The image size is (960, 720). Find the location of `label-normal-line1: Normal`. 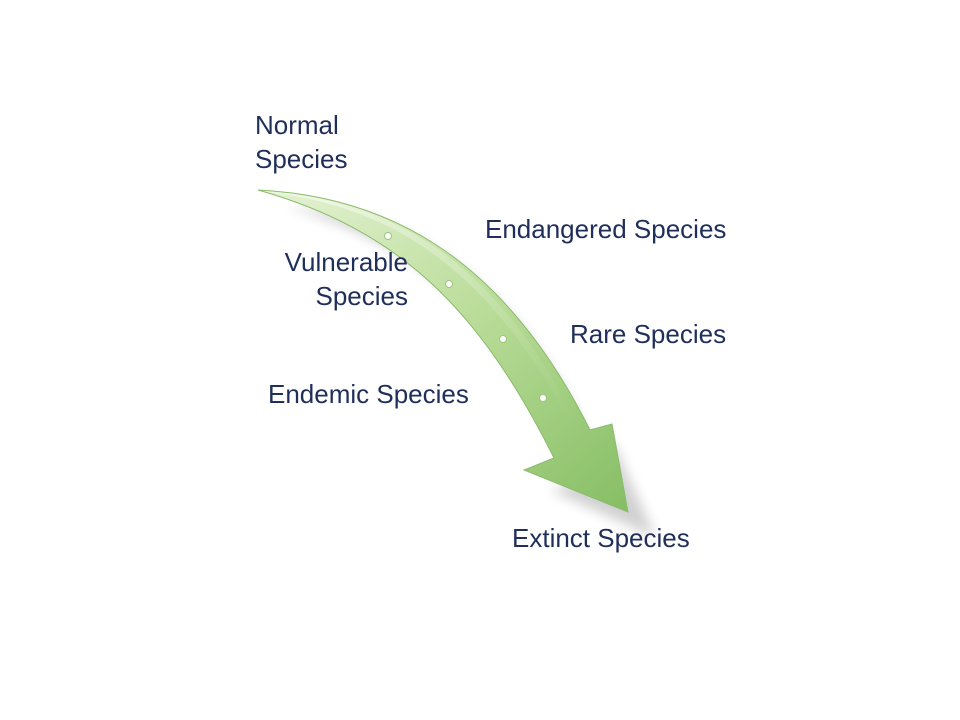

label-normal-line1: Normal is located at coordinates (297, 125).